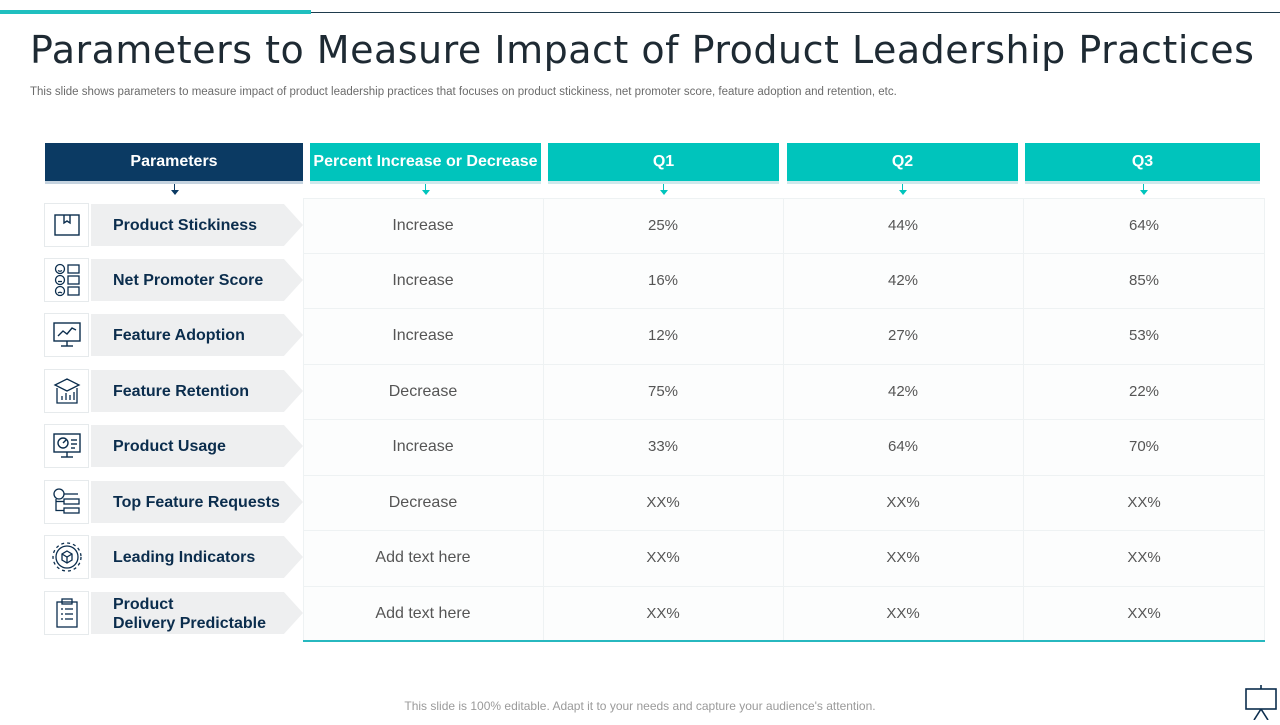 The width and height of the screenshot is (1280, 725). What do you see at coordinates (663, 391) in the screenshot?
I see `q1-cell: 75%` at bounding box center [663, 391].